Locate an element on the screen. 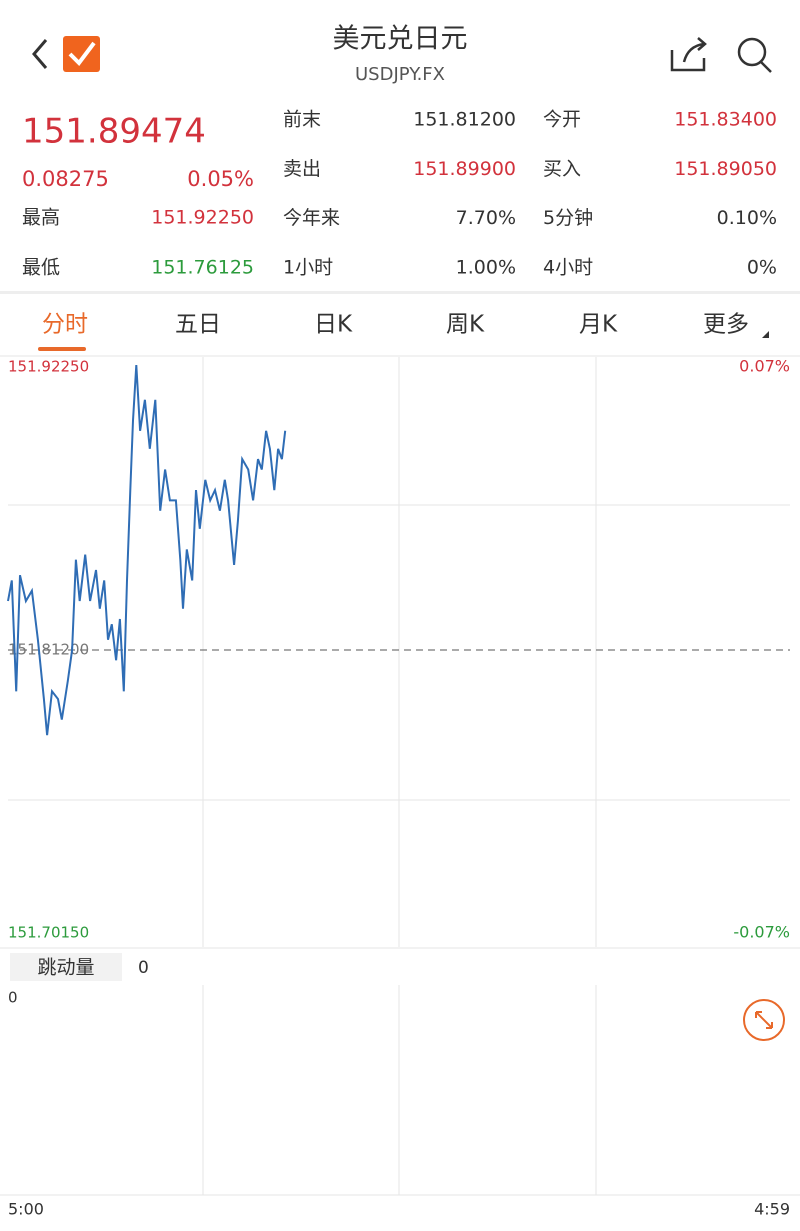 This screenshot has height=1231, width=800. stat-label: 今开 is located at coordinates (562, 120).